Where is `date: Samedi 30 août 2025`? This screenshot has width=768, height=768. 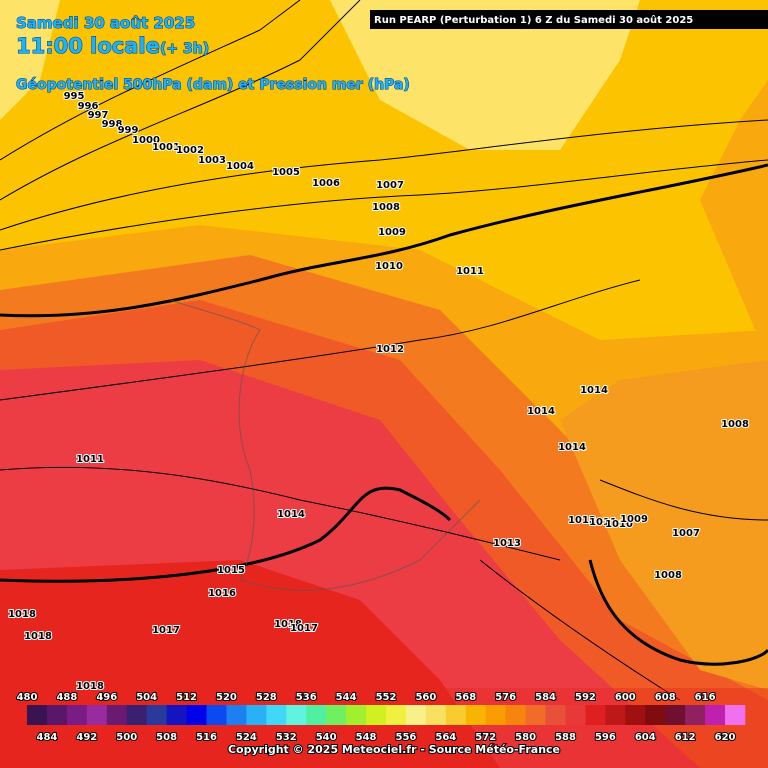
date: Samedi 30 août 2025 is located at coordinates (105, 23).